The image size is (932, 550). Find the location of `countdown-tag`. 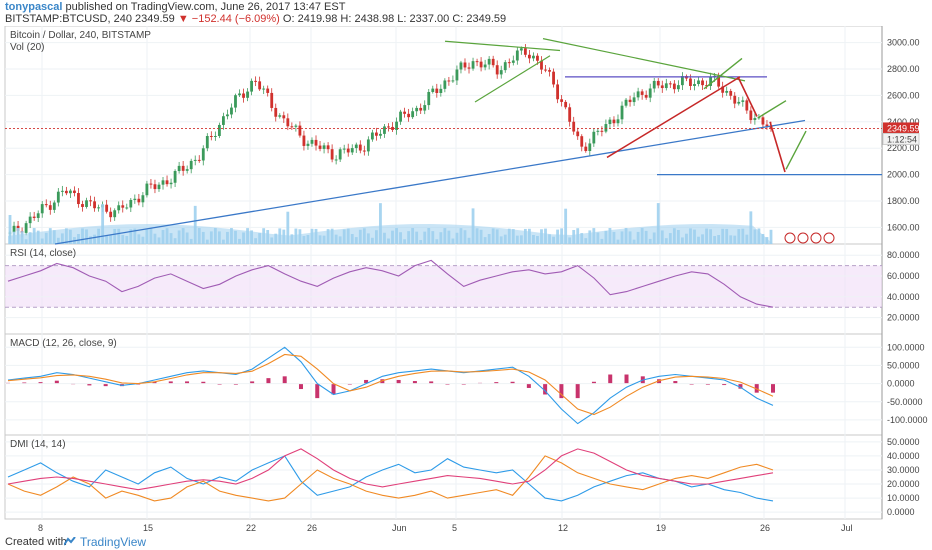

countdown-tag is located at coordinates (901, 138).